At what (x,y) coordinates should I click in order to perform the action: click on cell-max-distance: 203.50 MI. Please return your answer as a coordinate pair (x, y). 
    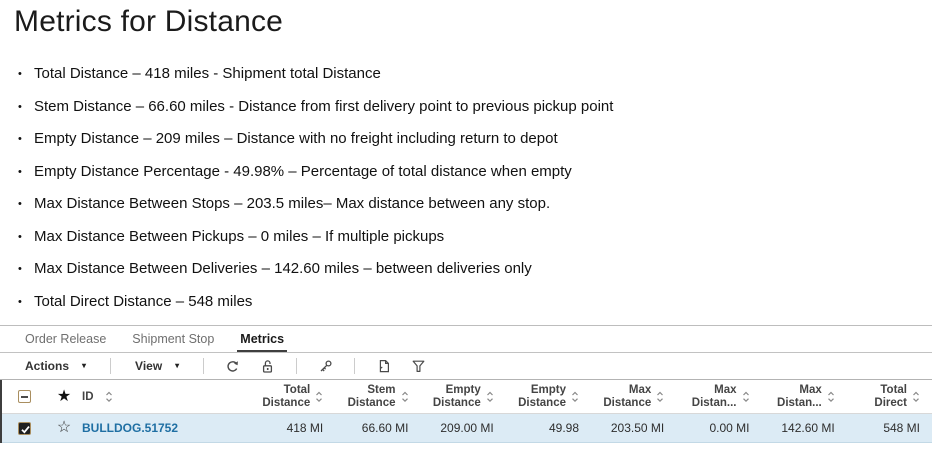
    Looking at the image, I should click on (637, 428).